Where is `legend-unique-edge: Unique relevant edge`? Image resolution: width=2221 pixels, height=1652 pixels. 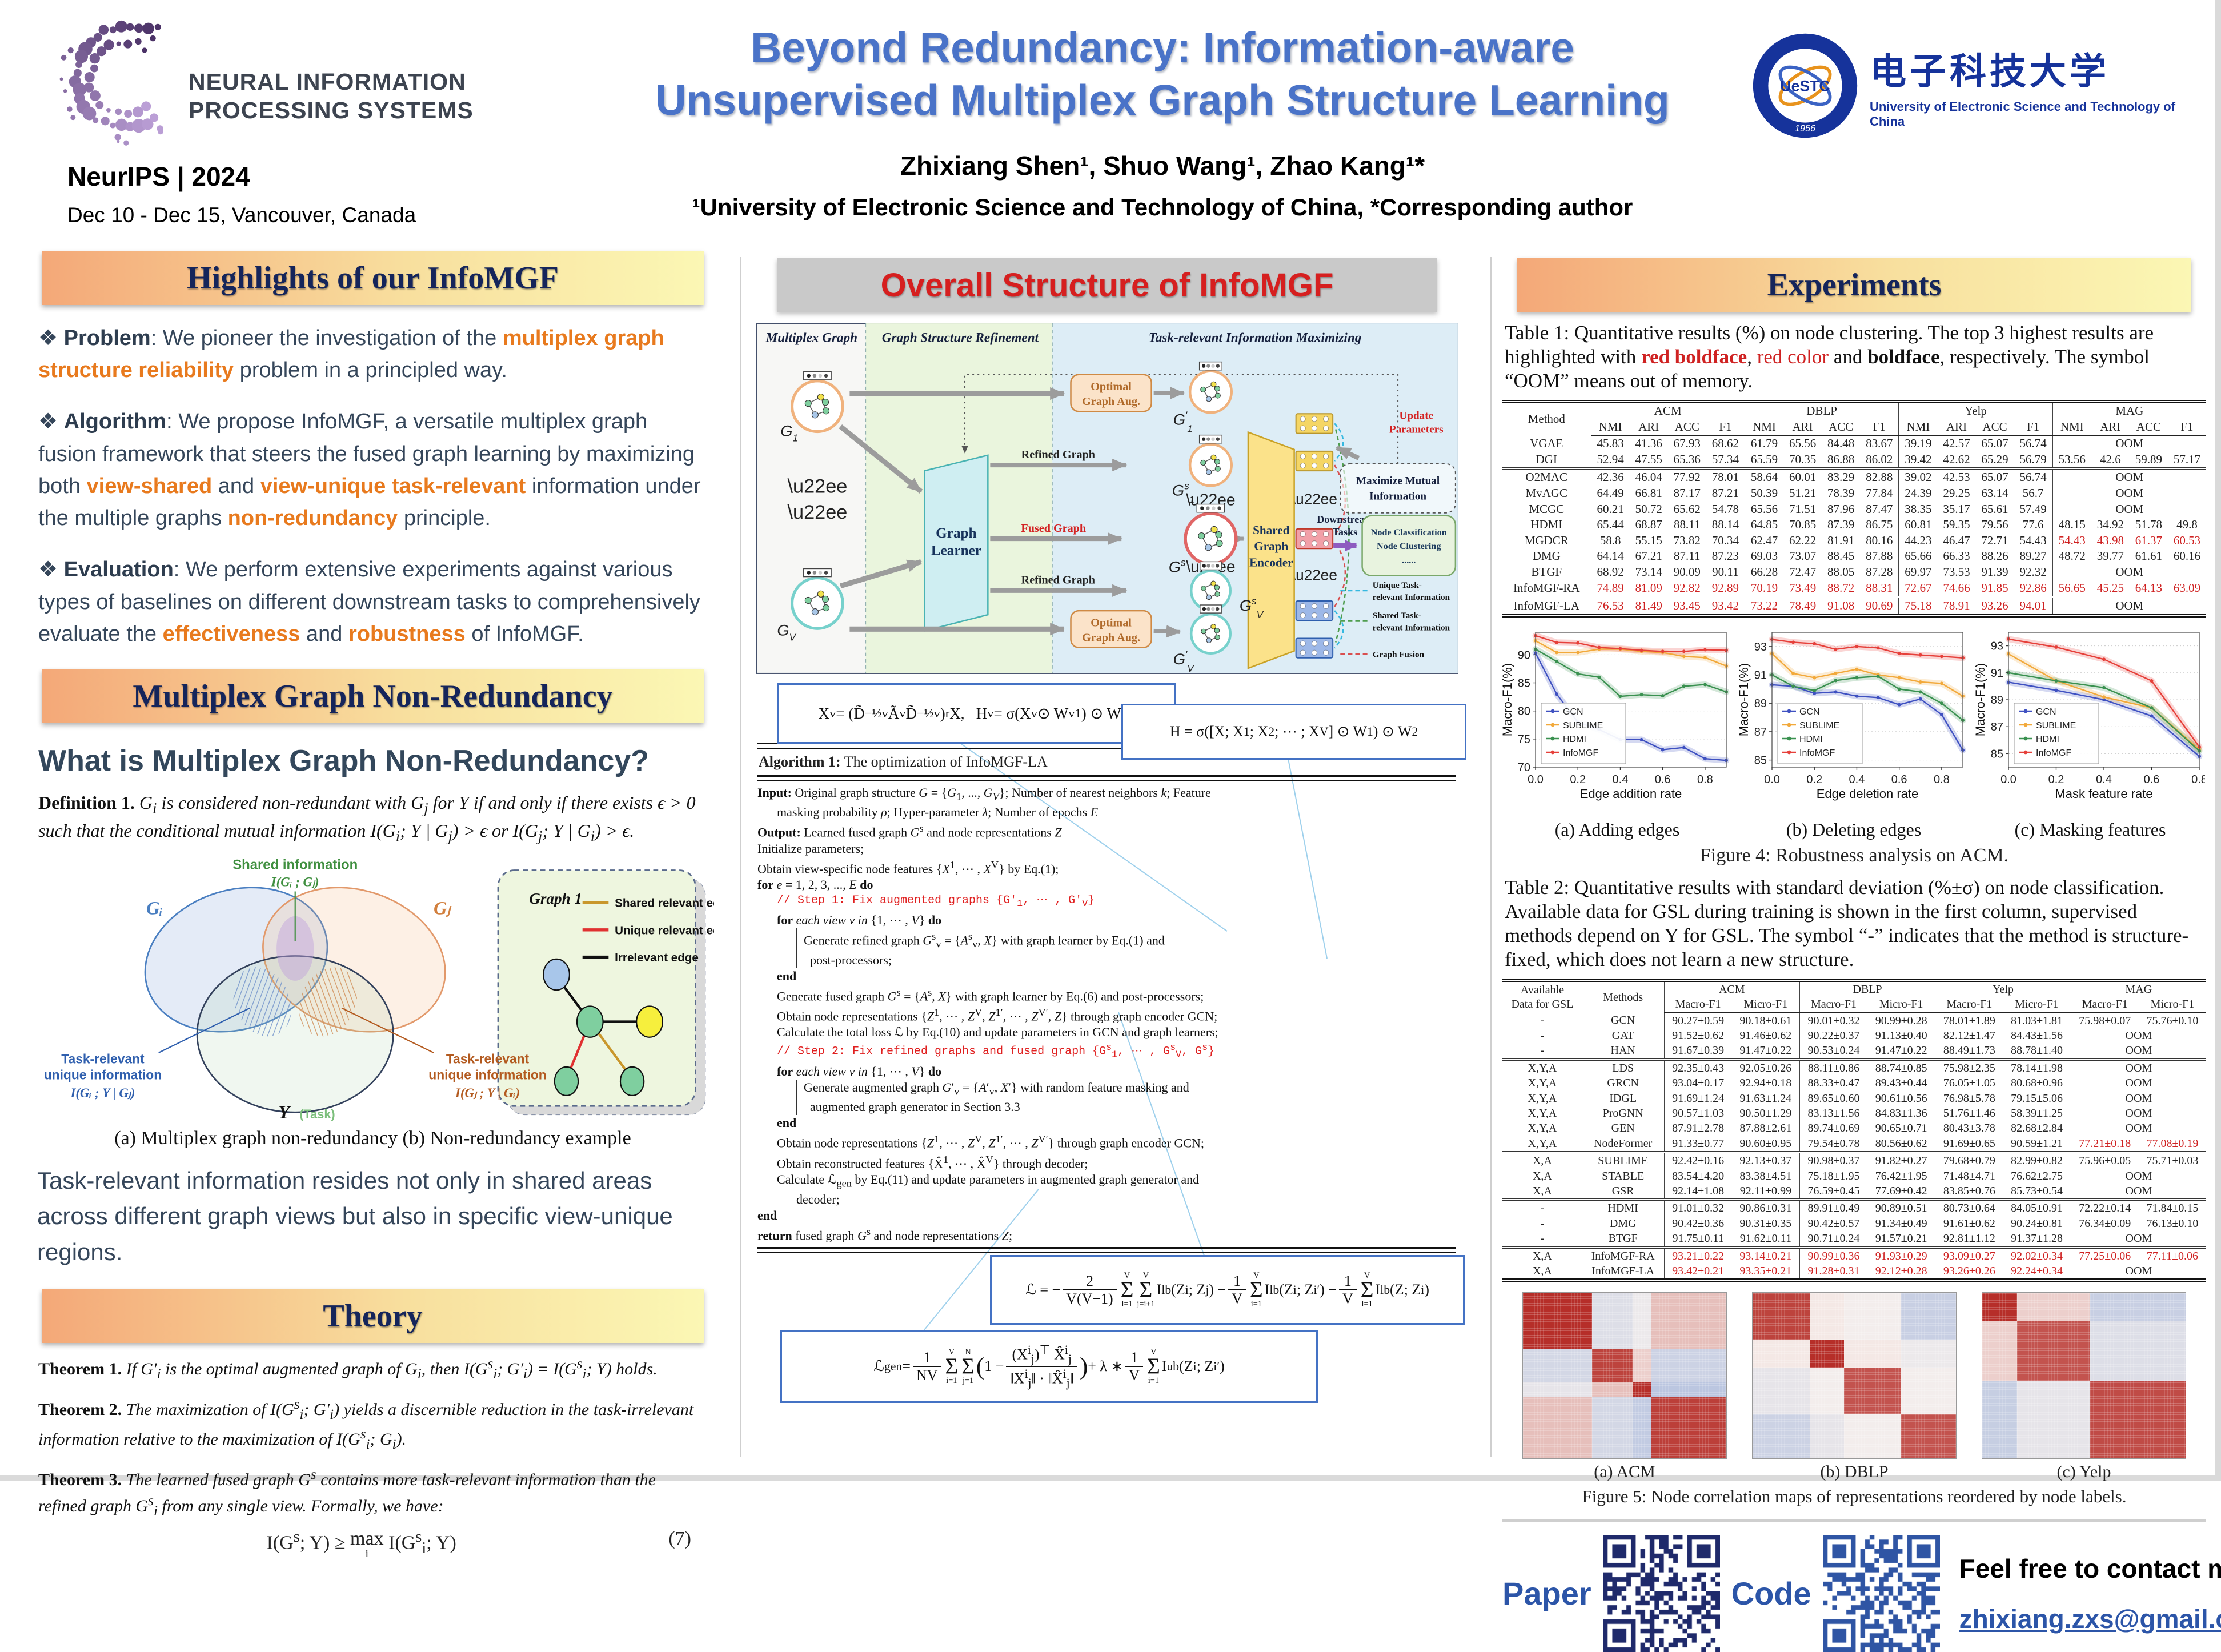
legend-unique-edge: Unique relevant edge is located at coordinates (665, 930).